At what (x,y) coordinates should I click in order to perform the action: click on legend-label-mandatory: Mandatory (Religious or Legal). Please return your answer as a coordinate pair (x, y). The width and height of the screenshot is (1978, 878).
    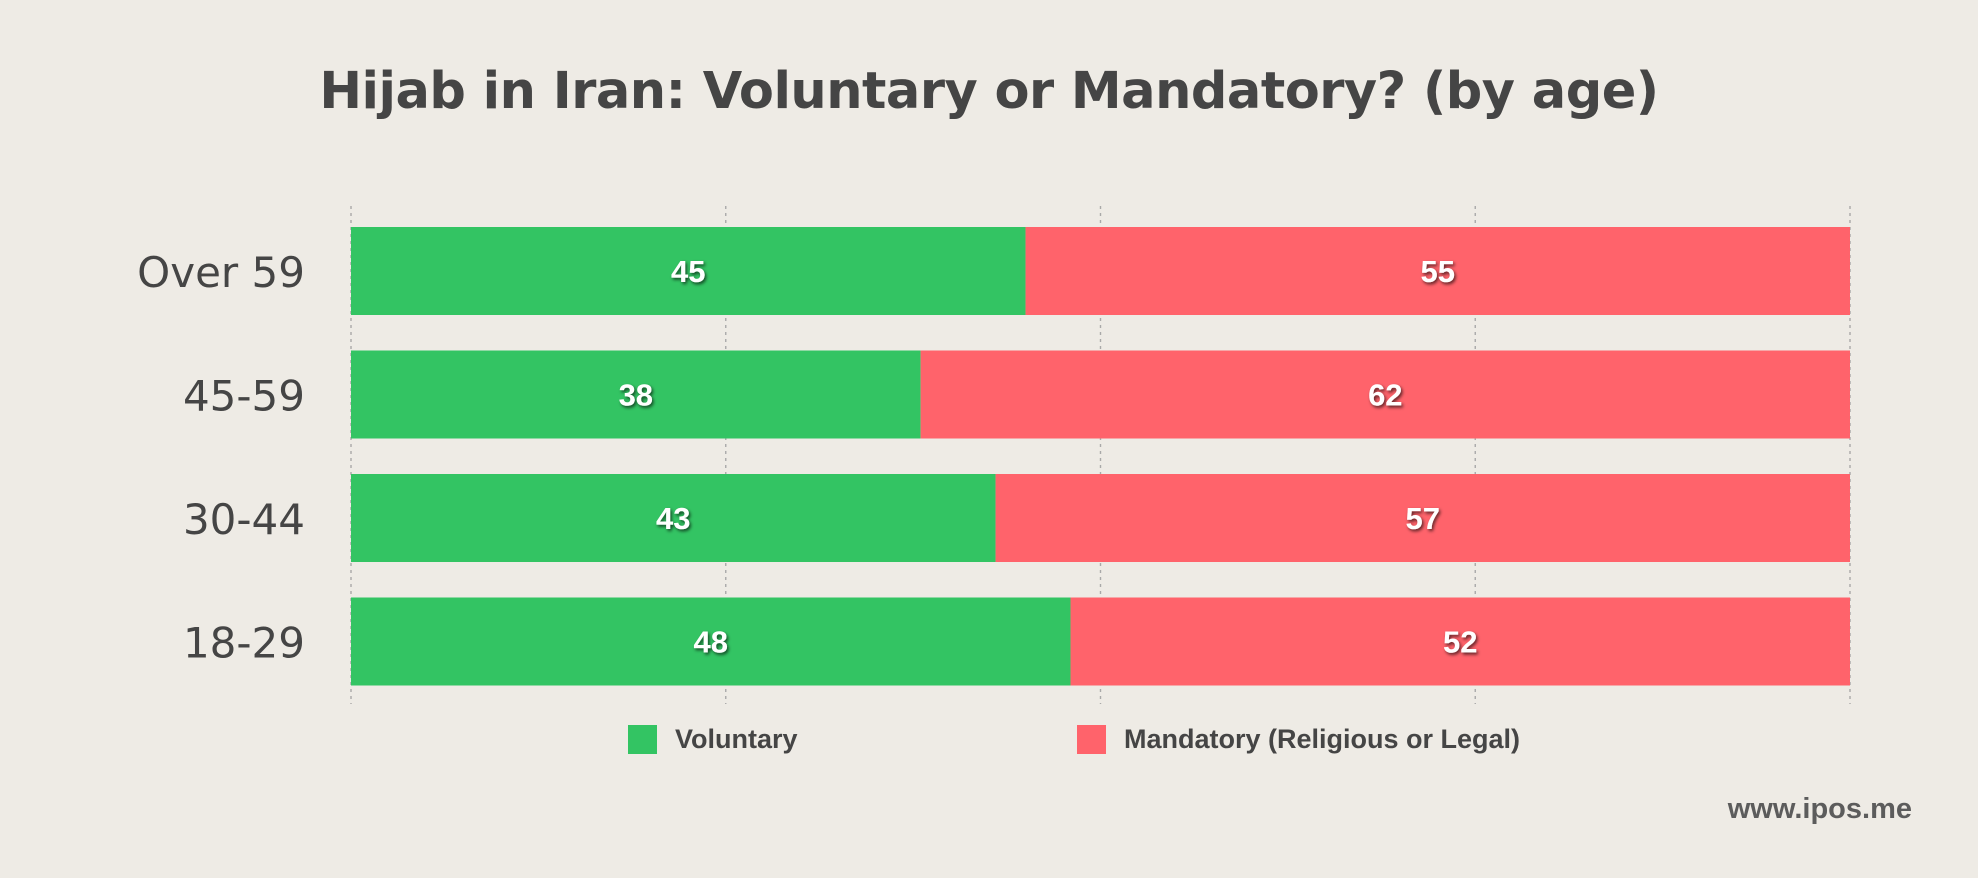
    Looking at the image, I should click on (1322, 738).